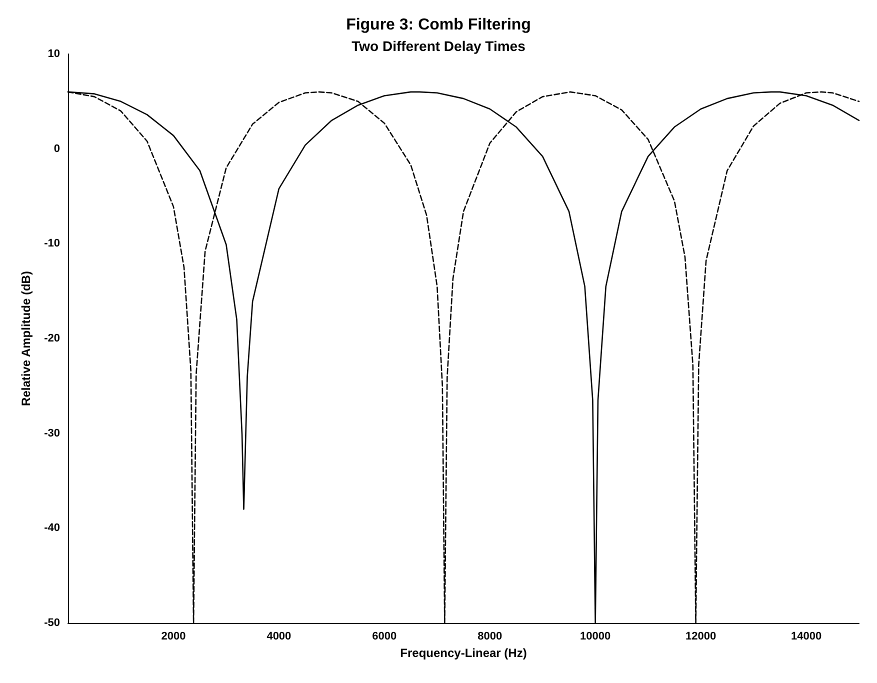  I want to click on y-axis-title: Relative Amplitude (dB), so click(26, 338).